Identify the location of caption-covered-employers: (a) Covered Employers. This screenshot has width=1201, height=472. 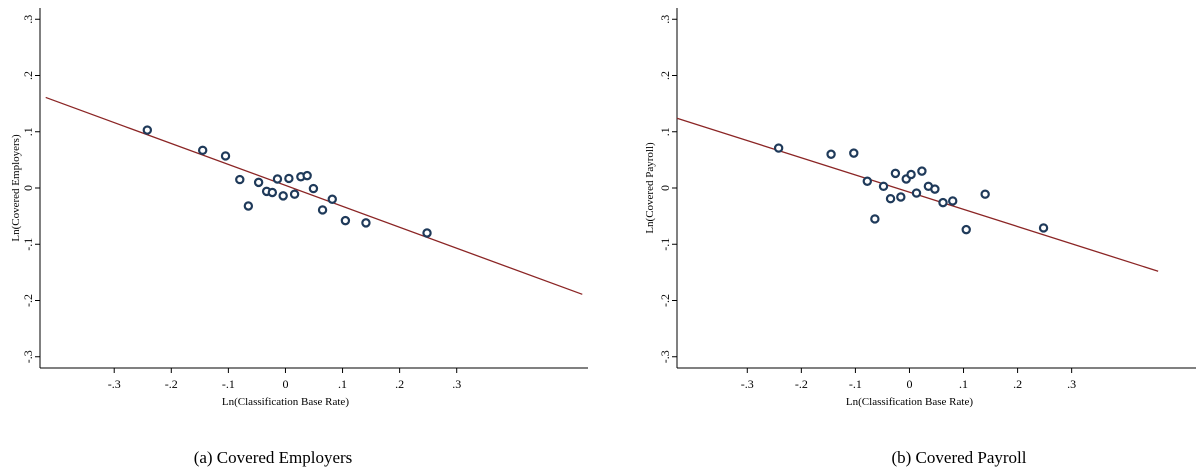
(273, 457).